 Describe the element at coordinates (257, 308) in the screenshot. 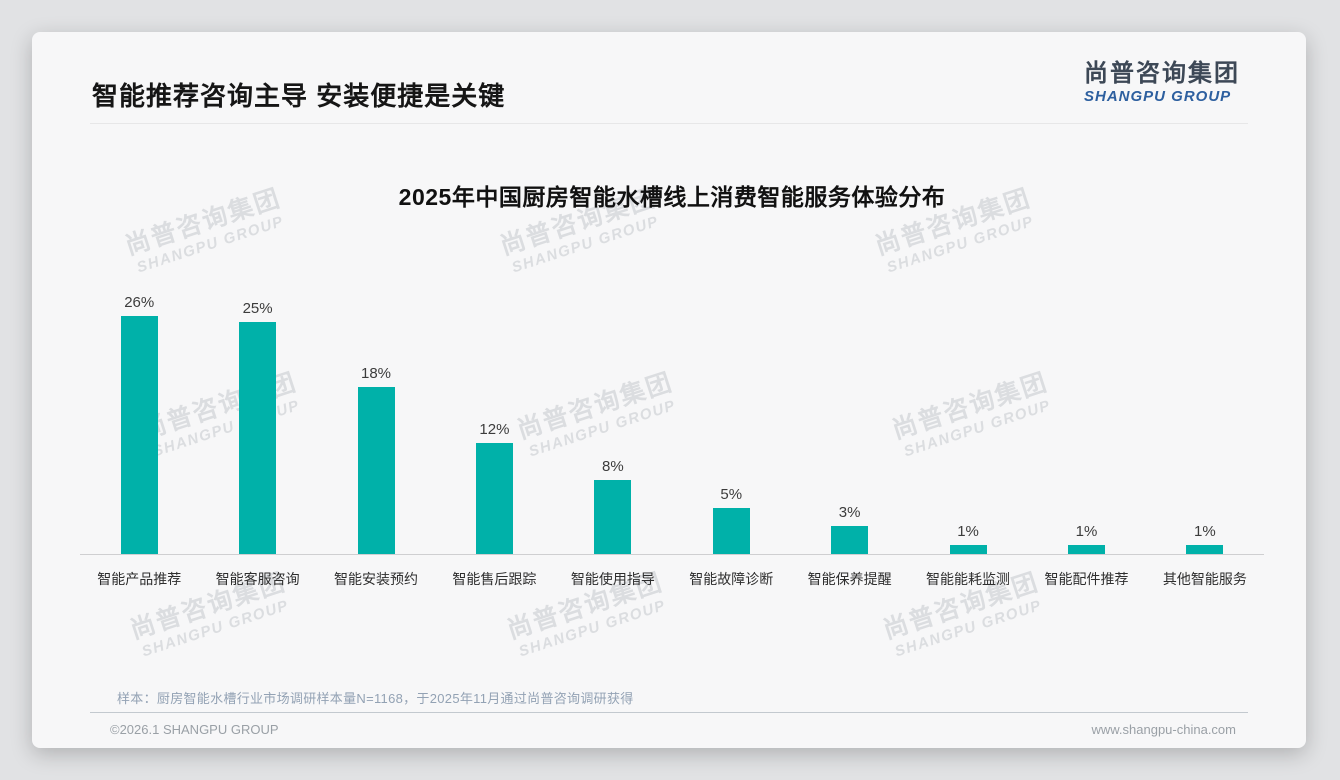

I see `bar-value-label: 25%` at that location.